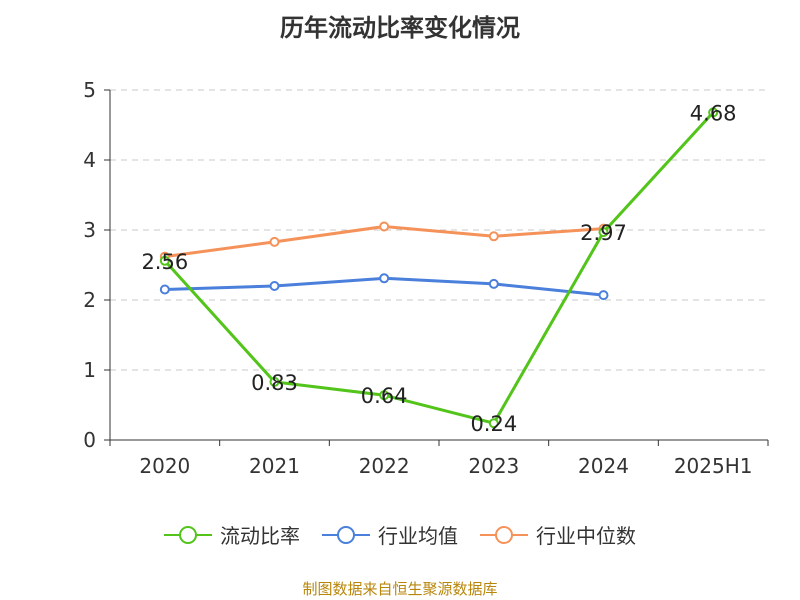 Image resolution: width=800 pixels, height=600 pixels. I want to click on y-tick-label: 3, so click(89, 230).